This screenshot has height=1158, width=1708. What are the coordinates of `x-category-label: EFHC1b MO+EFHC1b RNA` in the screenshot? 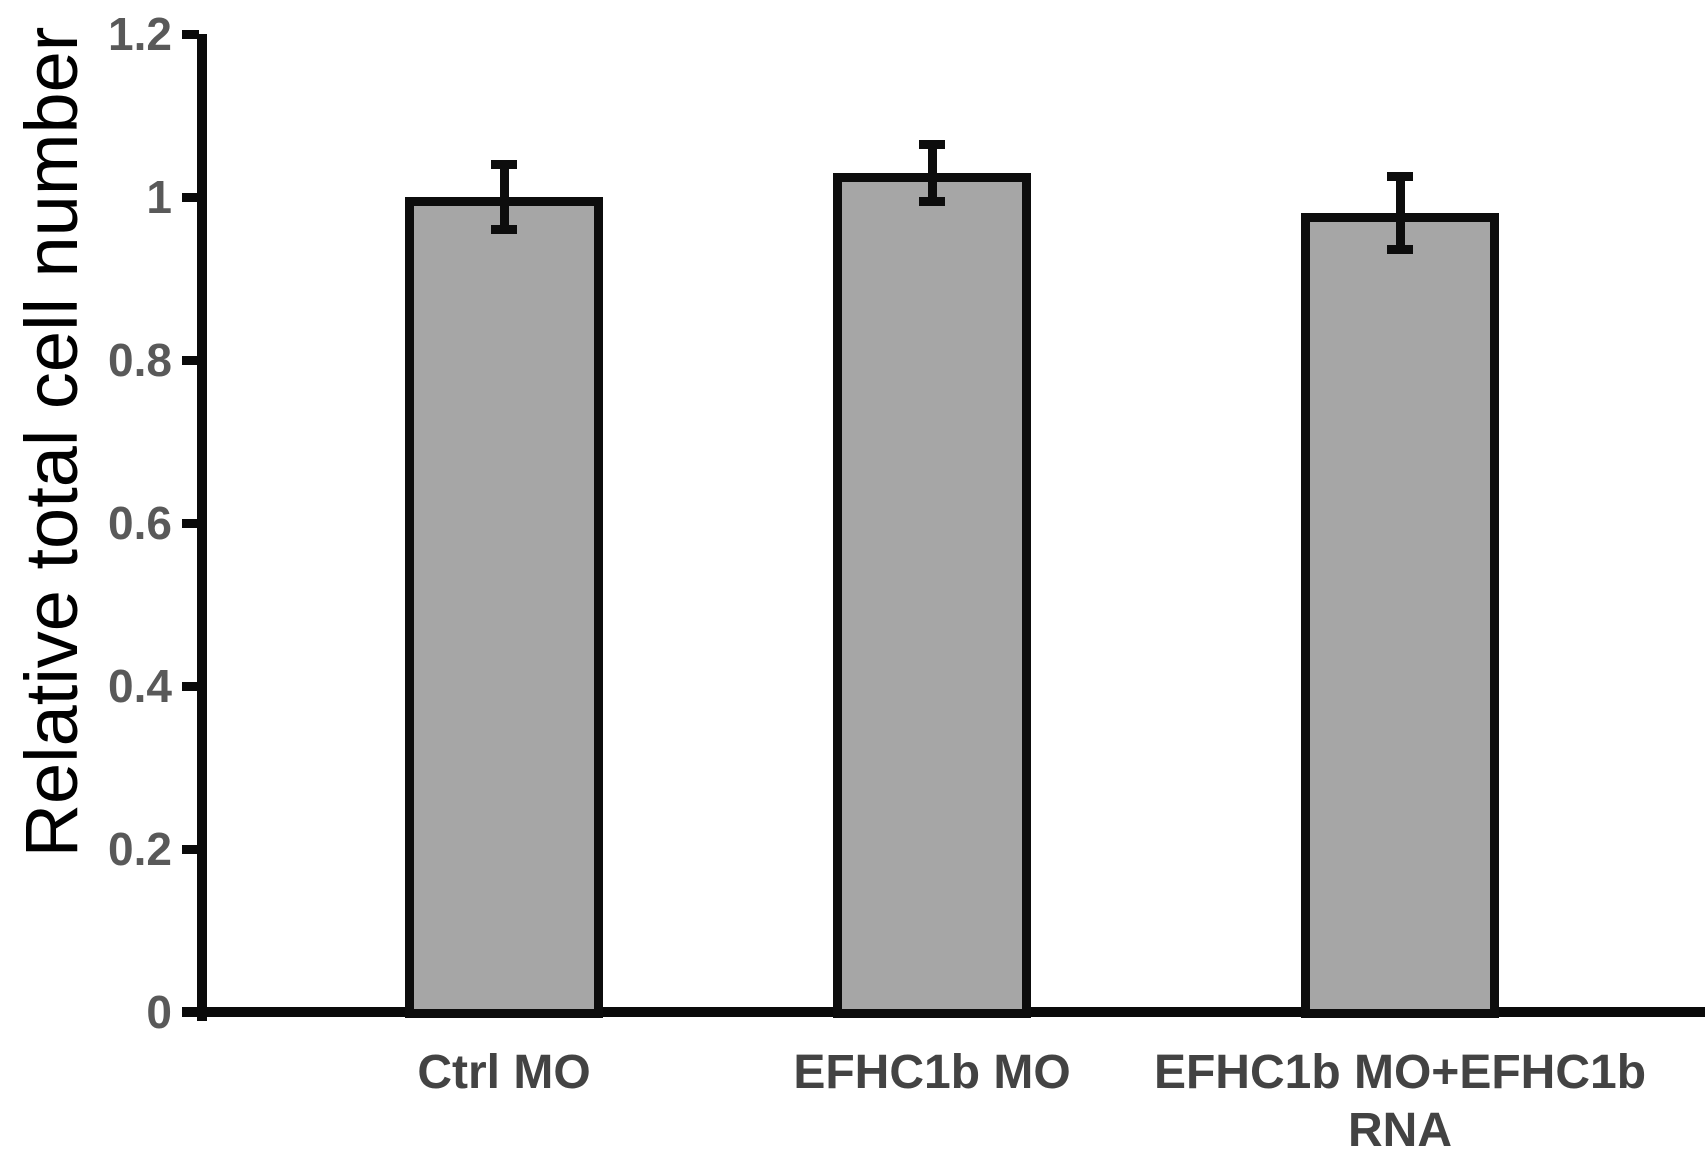 It's located at (1400, 1101).